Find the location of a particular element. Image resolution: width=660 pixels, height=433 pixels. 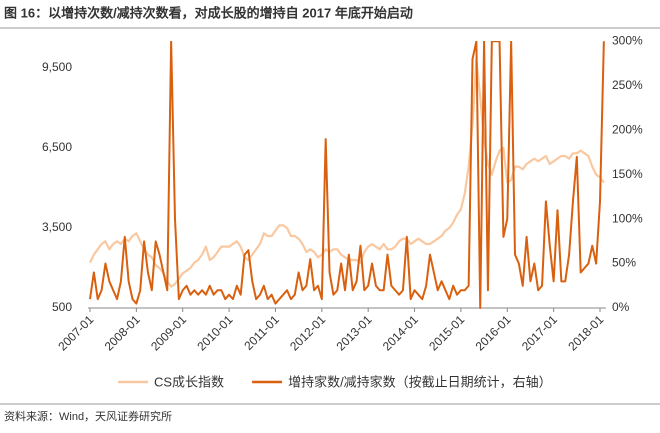

y2-tick-label: 250% is located at coordinates (627, 85).